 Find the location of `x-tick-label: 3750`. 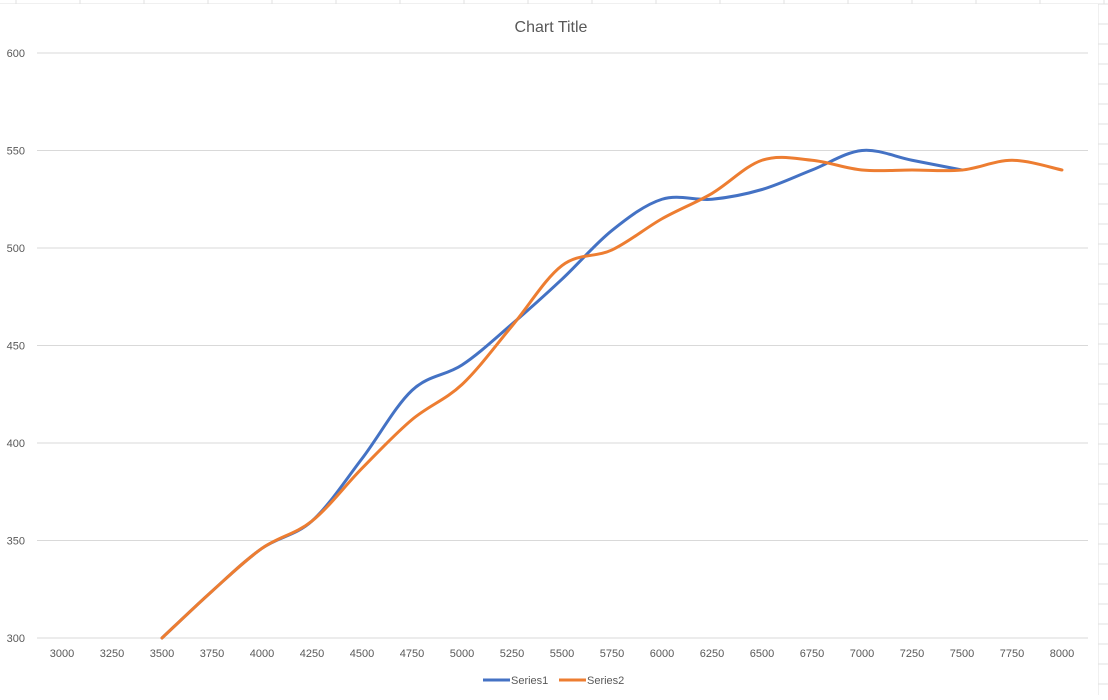

x-tick-label: 3750 is located at coordinates (212, 654).